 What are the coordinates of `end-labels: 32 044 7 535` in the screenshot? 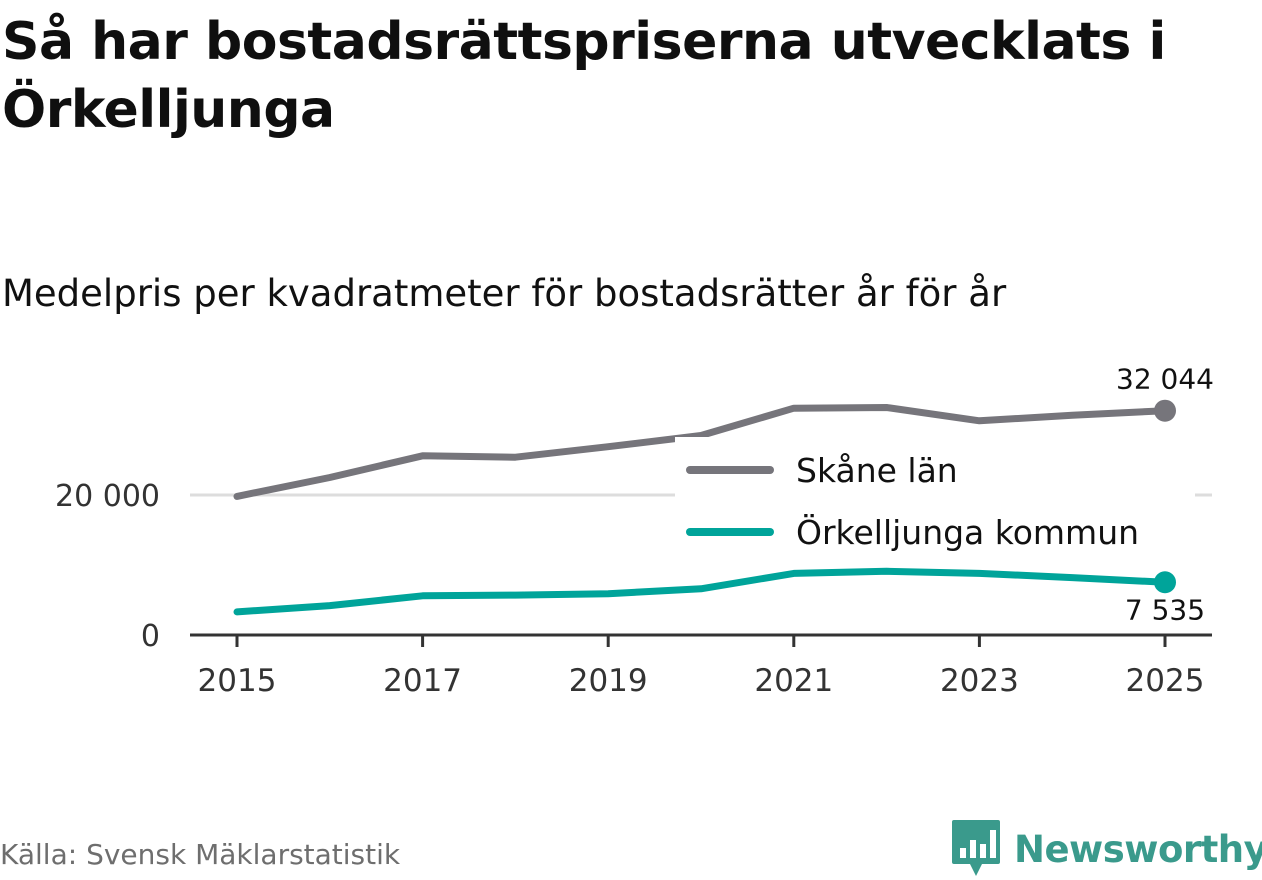 It's located at (1165, 495).